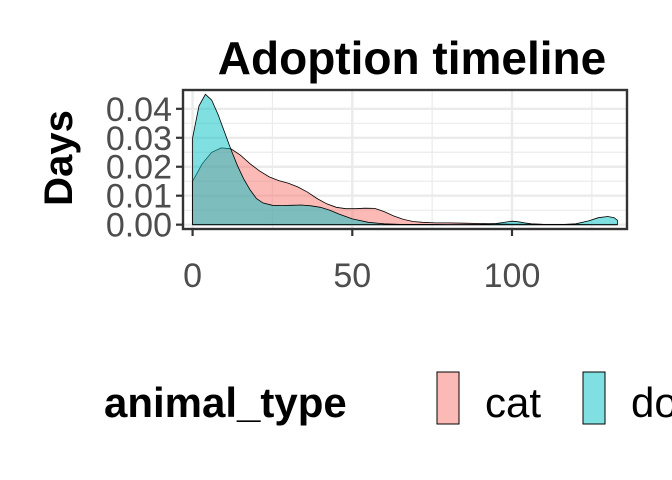 The image size is (672, 480). Describe the element at coordinates (388, 398) in the screenshot. I see `legend: animal_type cat dog` at that location.